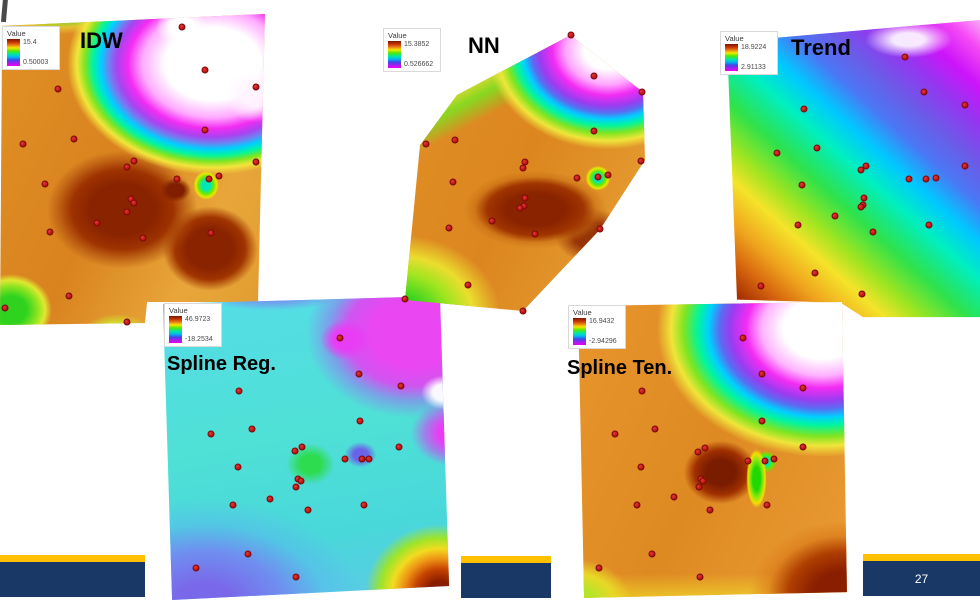 The height and width of the screenshot is (604, 980). Describe the element at coordinates (754, 47) in the screenshot. I see `legend-max-value: 18.9224` at that location.